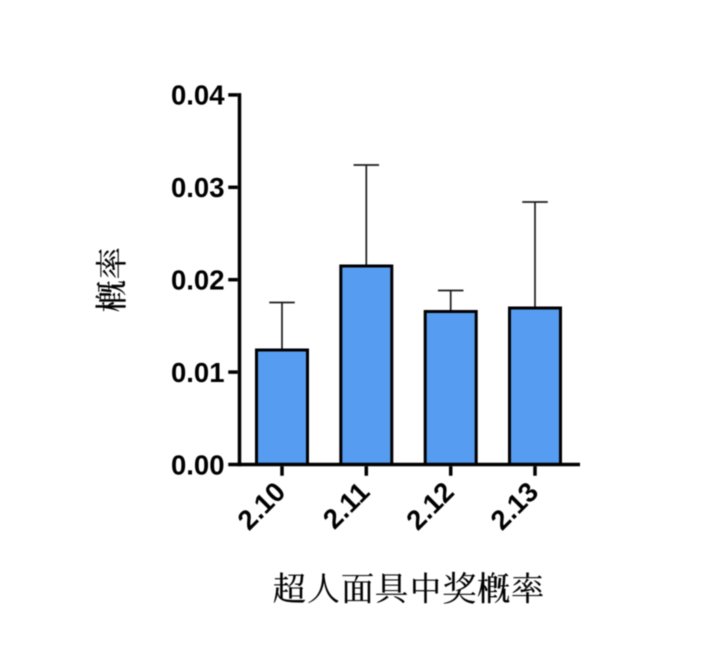 The height and width of the screenshot is (662, 720). What do you see at coordinates (198, 464) in the screenshot?
I see `svg-text: 0.00` at bounding box center [198, 464].